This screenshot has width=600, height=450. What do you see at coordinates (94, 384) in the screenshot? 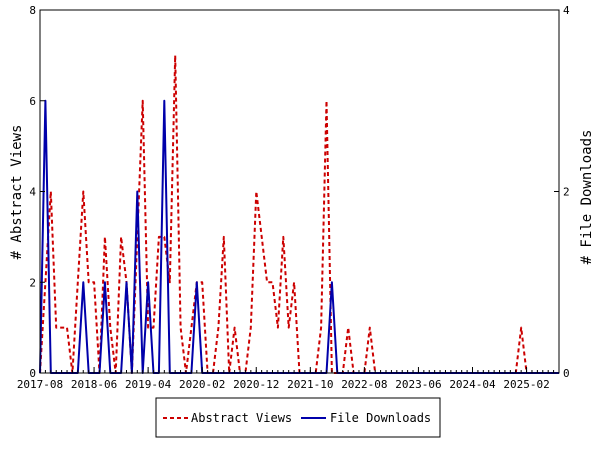
I see `x-tick-label: 2018-06` at bounding box center [94, 384].